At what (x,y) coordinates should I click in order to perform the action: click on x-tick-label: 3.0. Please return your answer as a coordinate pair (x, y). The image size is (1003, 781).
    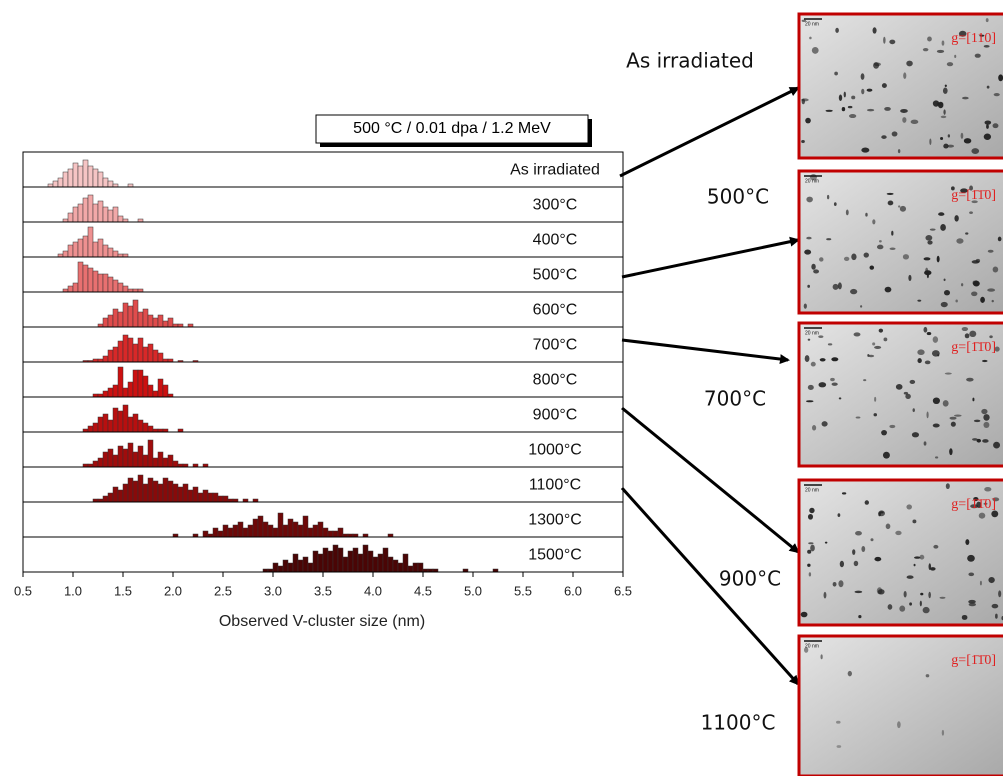
    Looking at the image, I should click on (273, 590).